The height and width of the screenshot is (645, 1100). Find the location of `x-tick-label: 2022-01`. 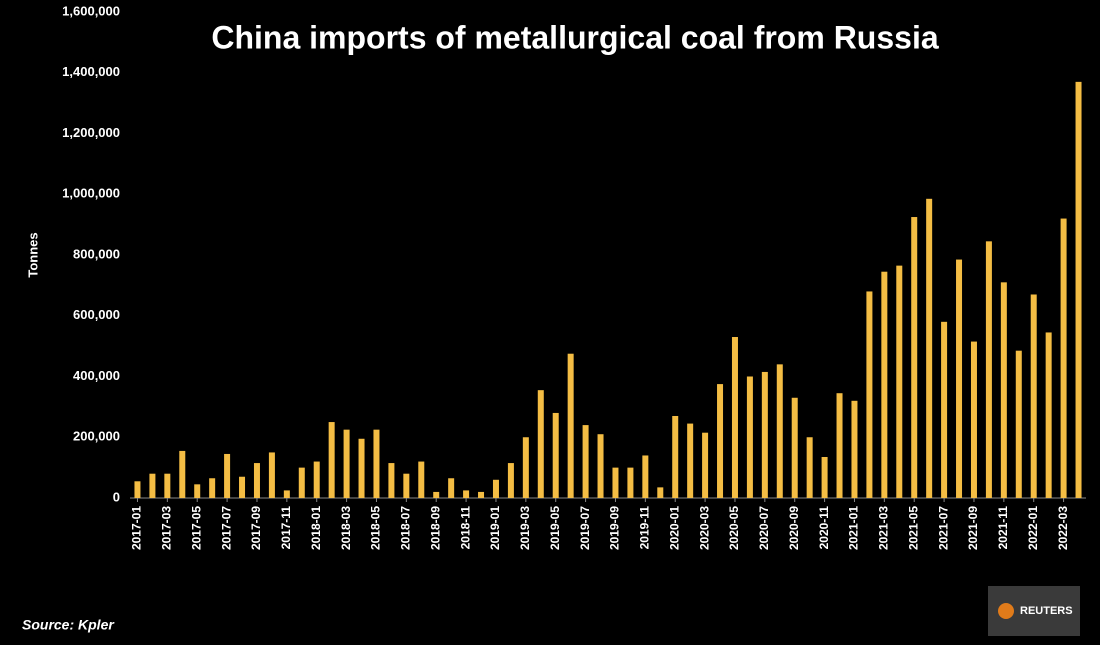

x-tick-label: 2022-01 is located at coordinates (1033, 528).